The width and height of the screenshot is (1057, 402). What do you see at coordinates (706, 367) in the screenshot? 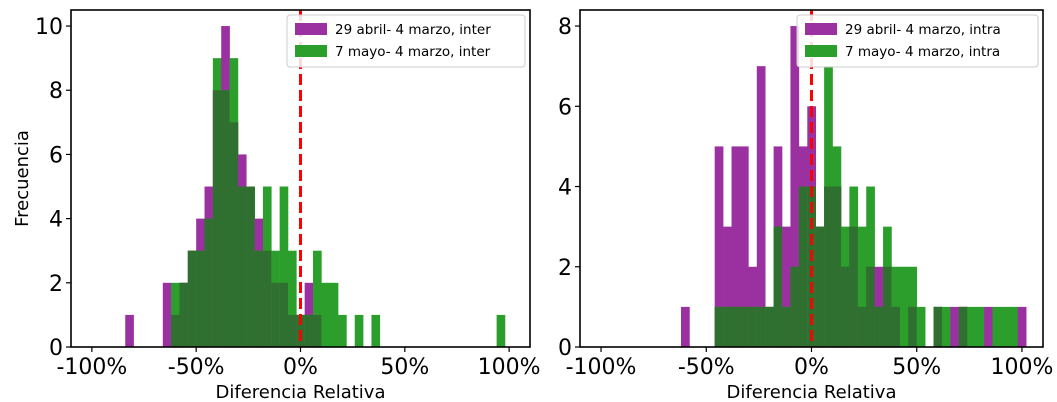
I see `x-tick-label: -50%` at bounding box center [706, 367].